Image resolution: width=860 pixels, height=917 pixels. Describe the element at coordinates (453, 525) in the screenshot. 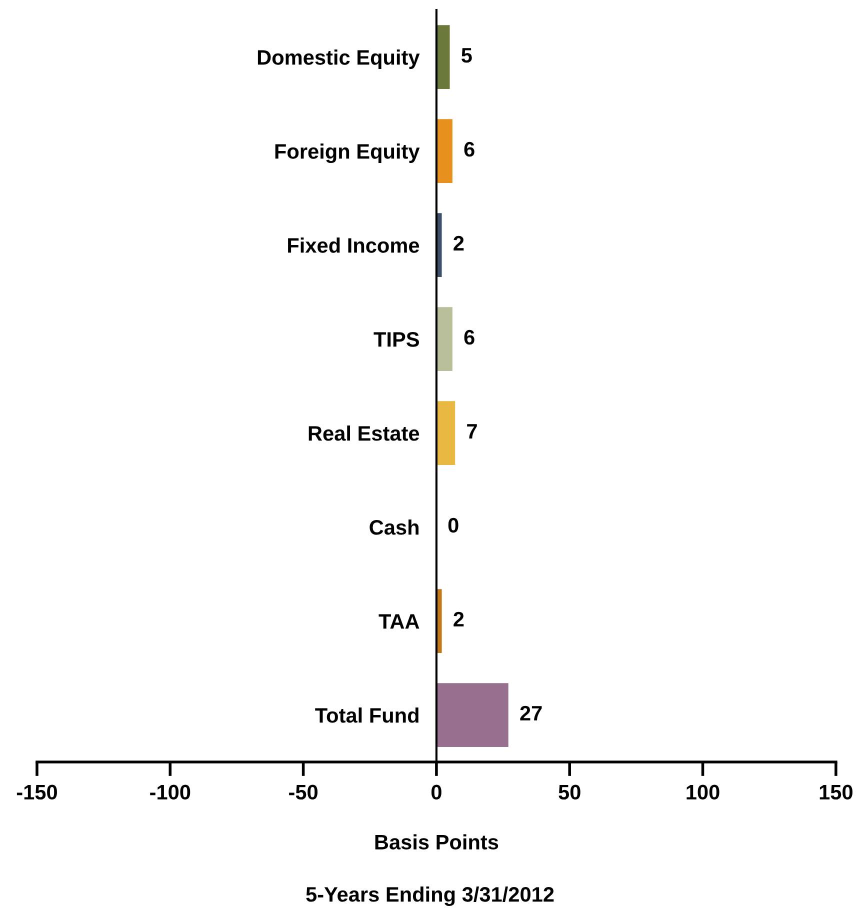

I see `data-label: 0` at that location.